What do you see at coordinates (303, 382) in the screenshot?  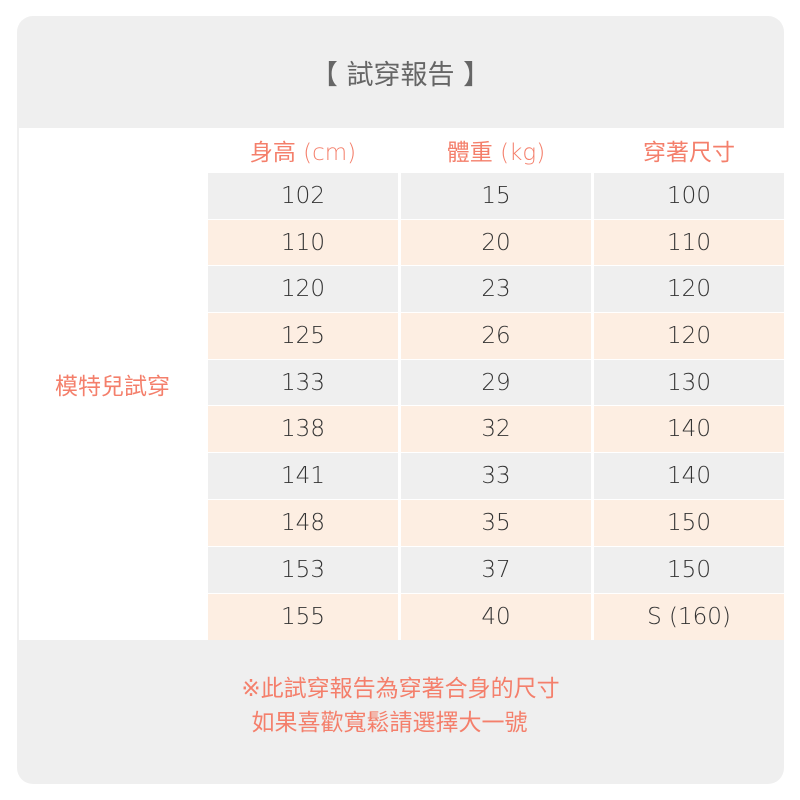 I see `table-cell: 133` at bounding box center [303, 382].